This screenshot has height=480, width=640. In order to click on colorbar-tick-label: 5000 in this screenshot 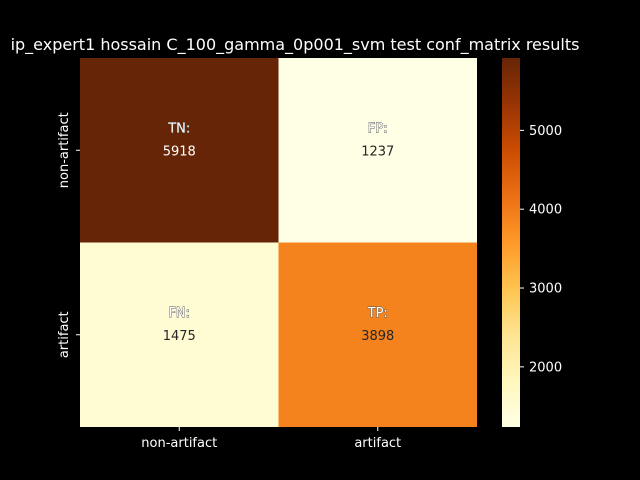, I will do `click(545, 131)`.